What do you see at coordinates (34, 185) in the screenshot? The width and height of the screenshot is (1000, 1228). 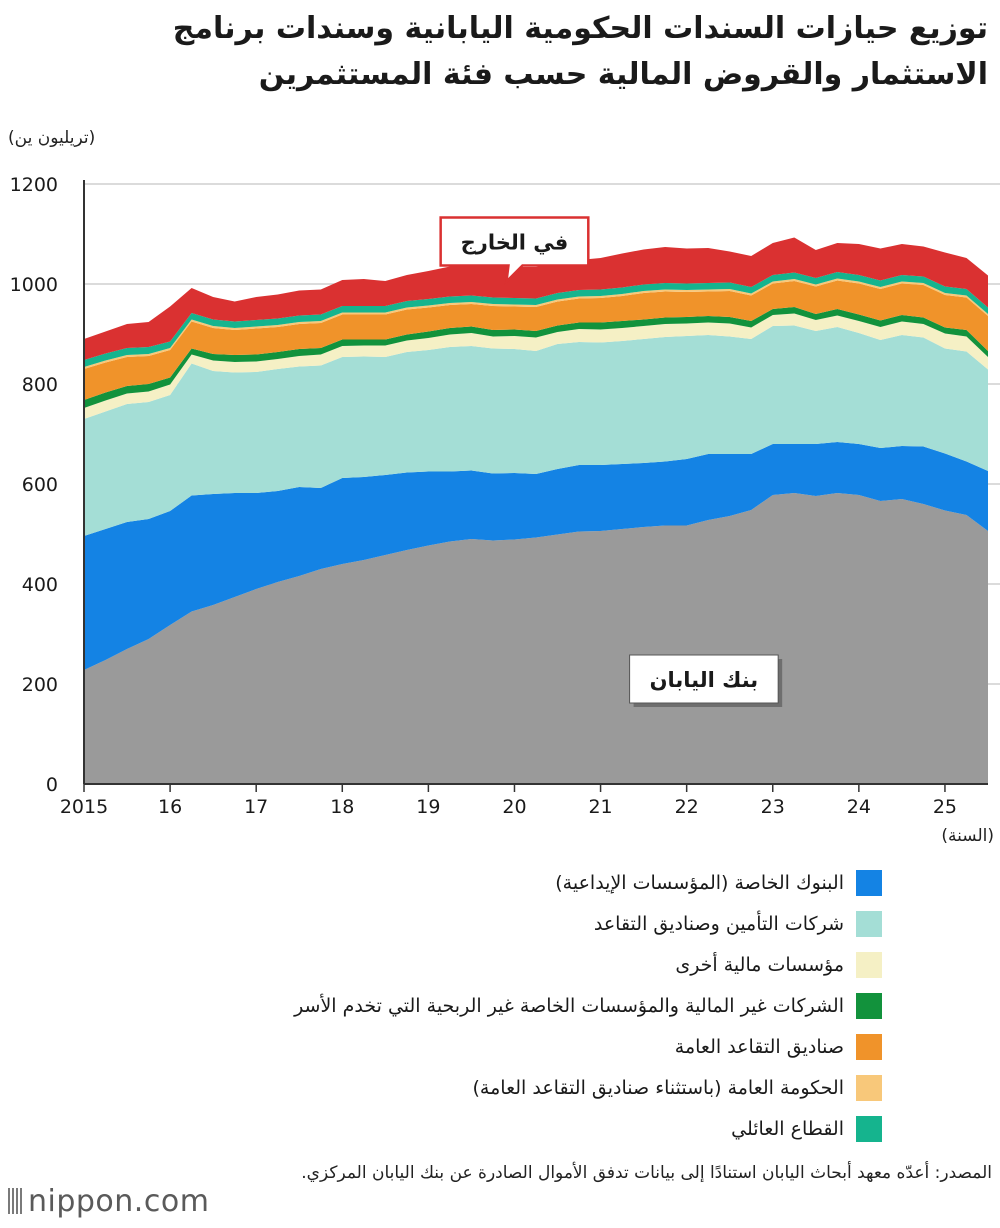 I see `y-tick-label-1200: 1200` at bounding box center [34, 185].